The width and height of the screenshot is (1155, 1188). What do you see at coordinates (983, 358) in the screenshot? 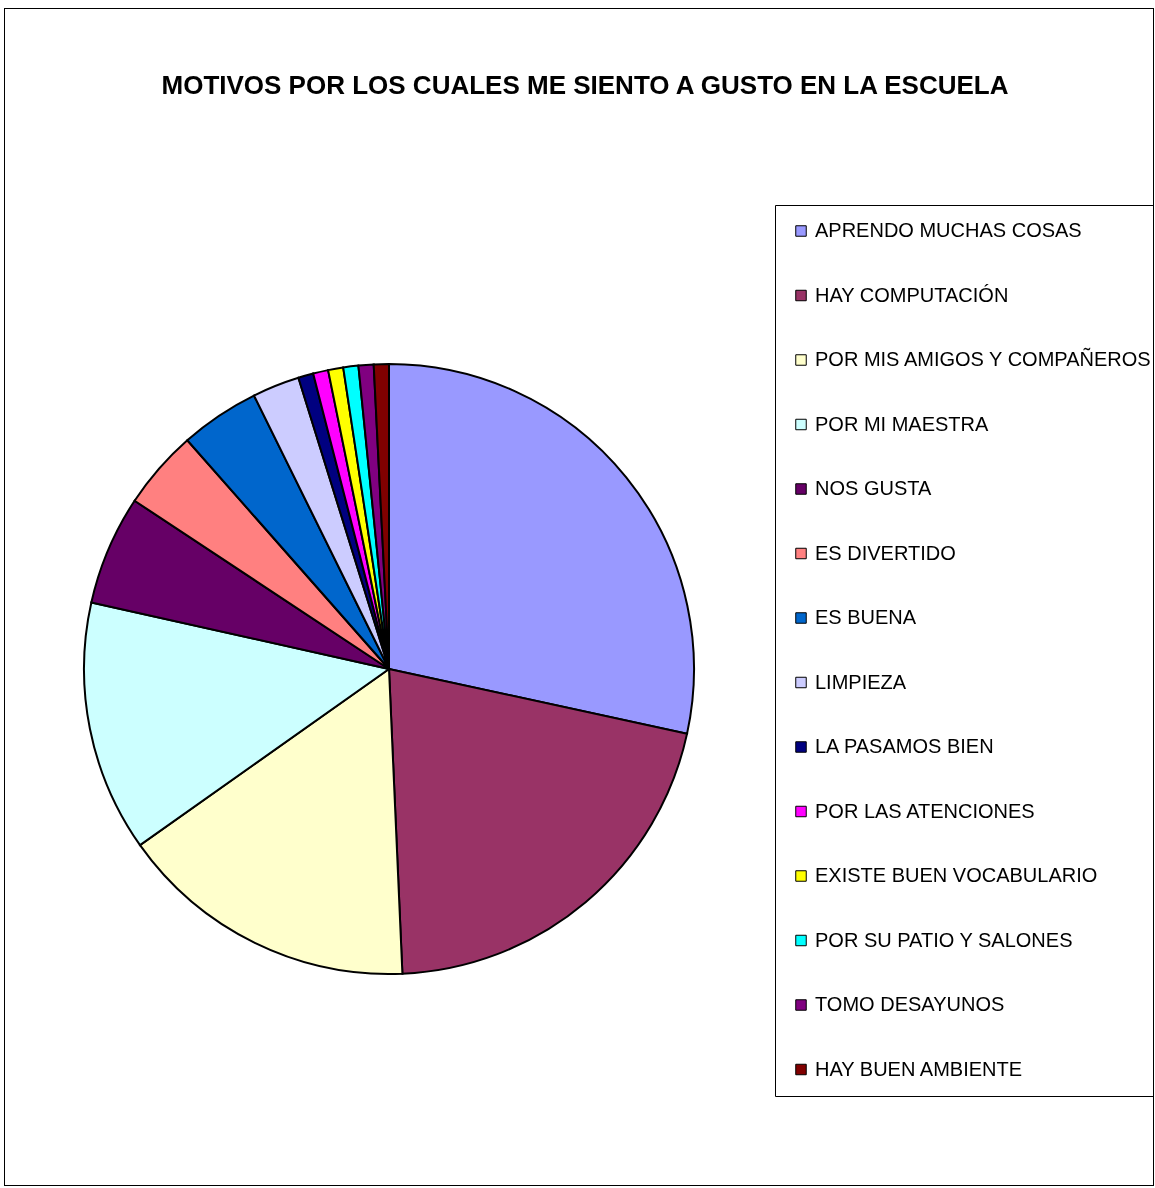
I see `legend-label: POR MIS AMIGOS Y COMPAÑEROS` at bounding box center [983, 358].